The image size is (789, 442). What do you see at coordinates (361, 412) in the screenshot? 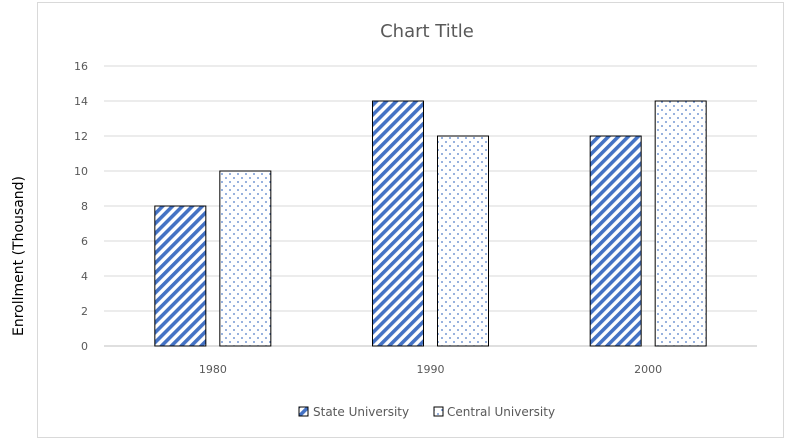
I see `legend-label: State University` at bounding box center [361, 412].